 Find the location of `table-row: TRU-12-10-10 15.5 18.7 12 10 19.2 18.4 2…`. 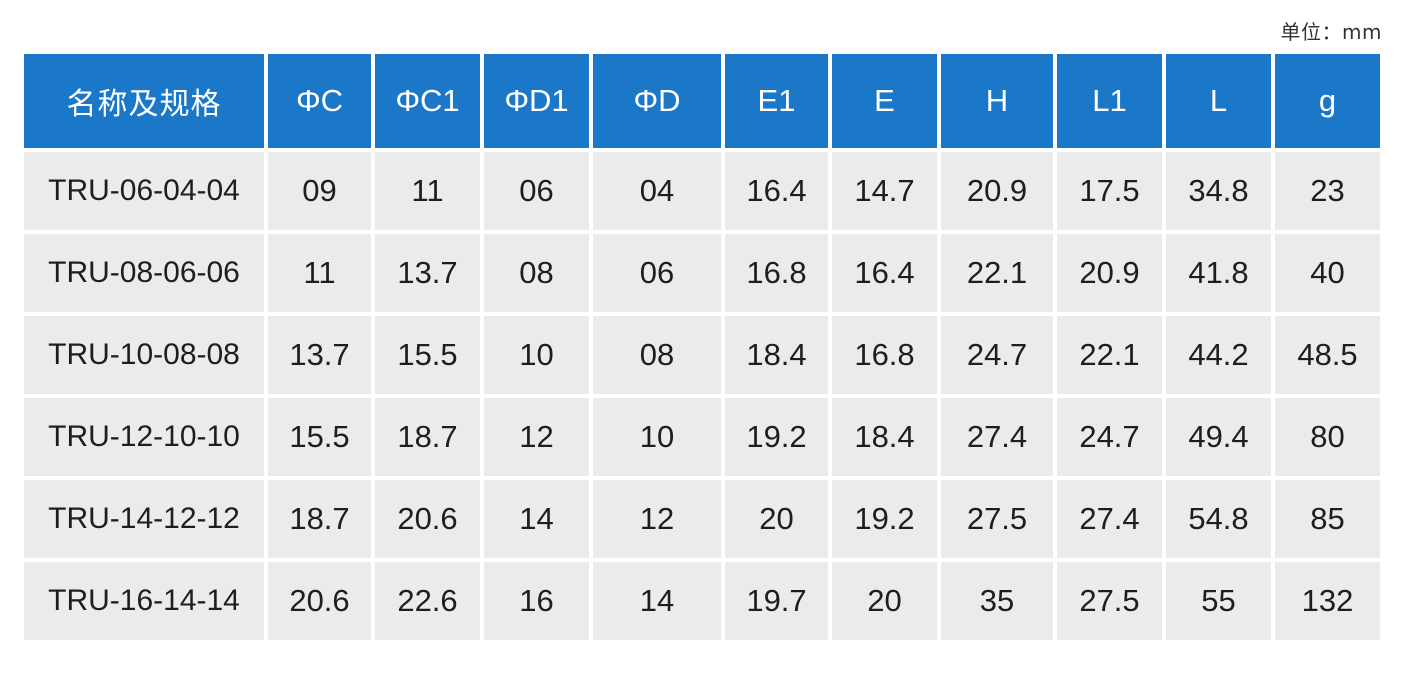

table-row: TRU-12-10-10 15.5 18.7 12 10 19.2 18.4 2… is located at coordinates (702, 437).